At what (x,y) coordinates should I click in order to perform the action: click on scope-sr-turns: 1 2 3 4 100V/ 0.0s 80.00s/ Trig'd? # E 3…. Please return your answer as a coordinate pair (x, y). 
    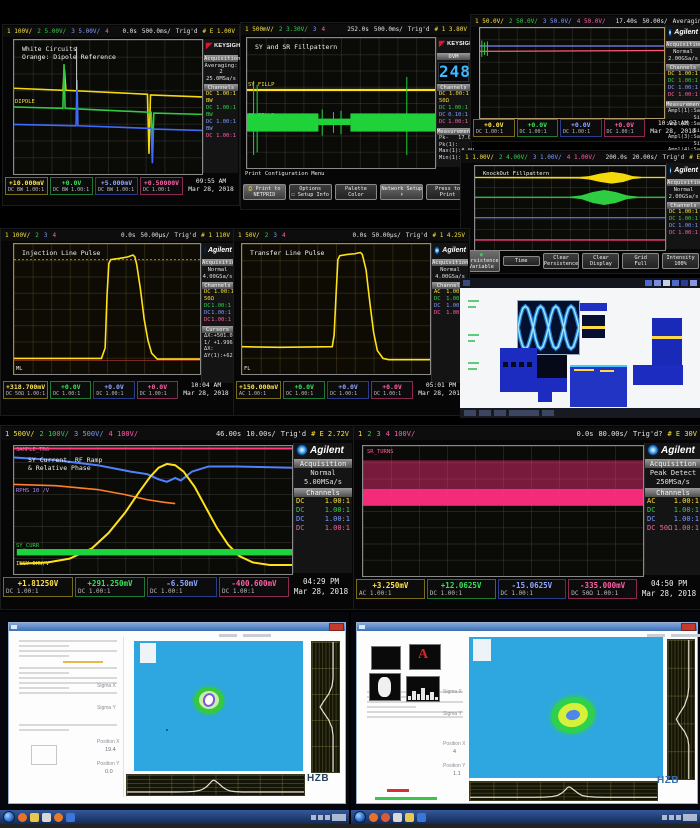
    Looking at the image, I should click on (526, 517).